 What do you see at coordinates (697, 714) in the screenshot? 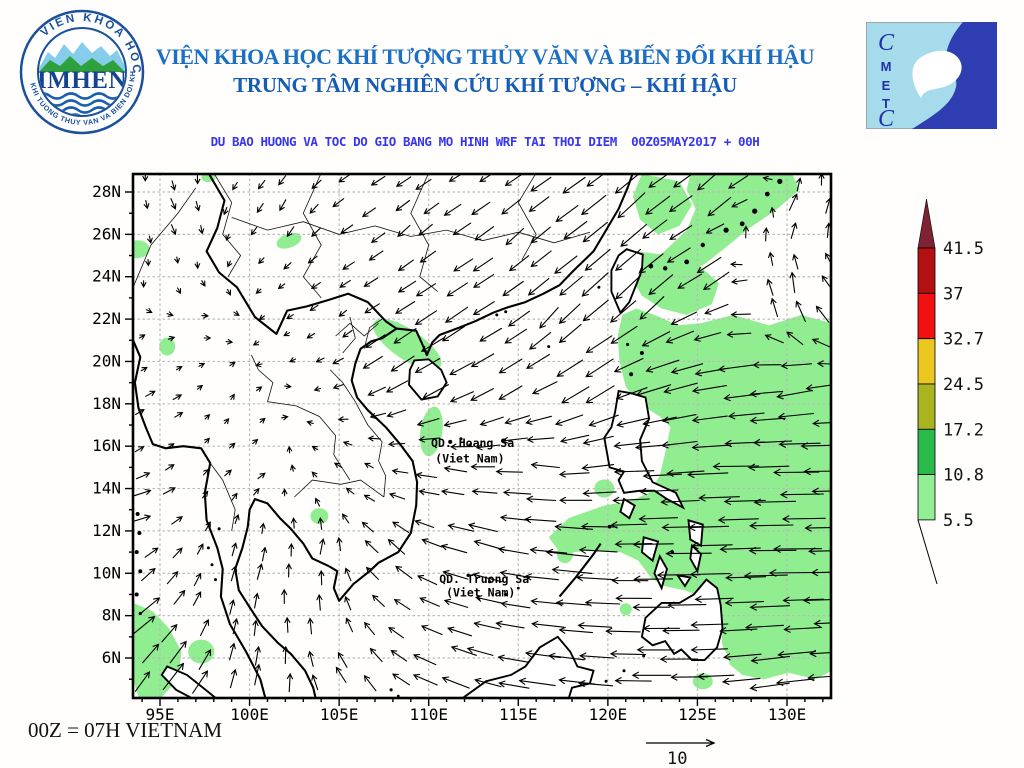
I see `lon-tick-label: 125E` at bounding box center [697, 714].